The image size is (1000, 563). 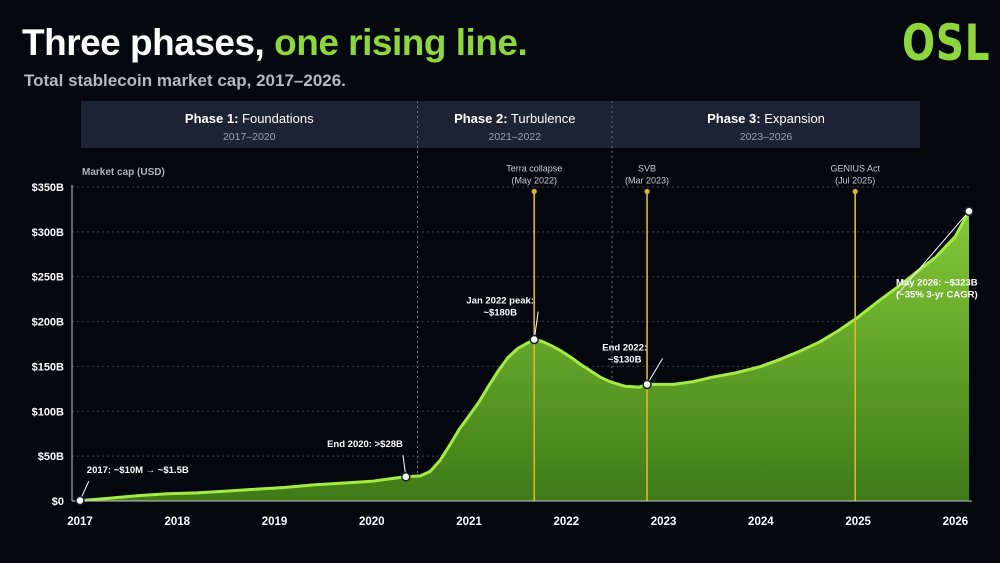 What do you see at coordinates (514, 137) in the screenshot?
I see `phase-years: 2021–2022` at bounding box center [514, 137].